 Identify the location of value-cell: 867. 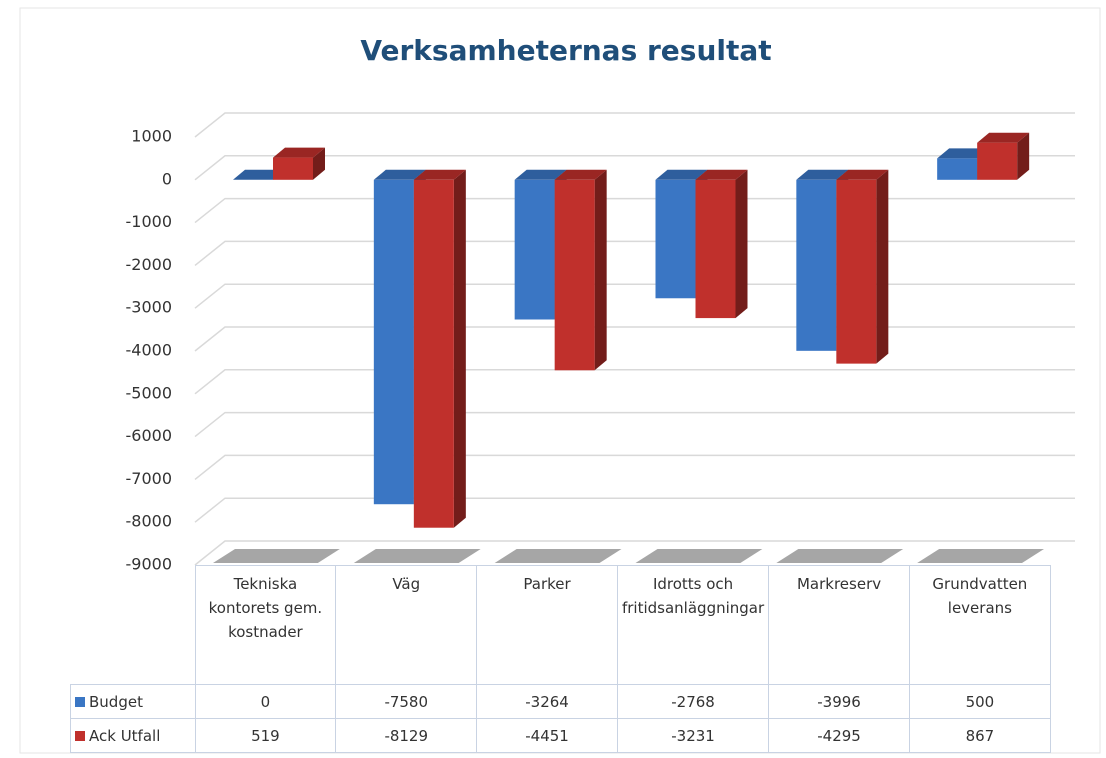
(979, 735).